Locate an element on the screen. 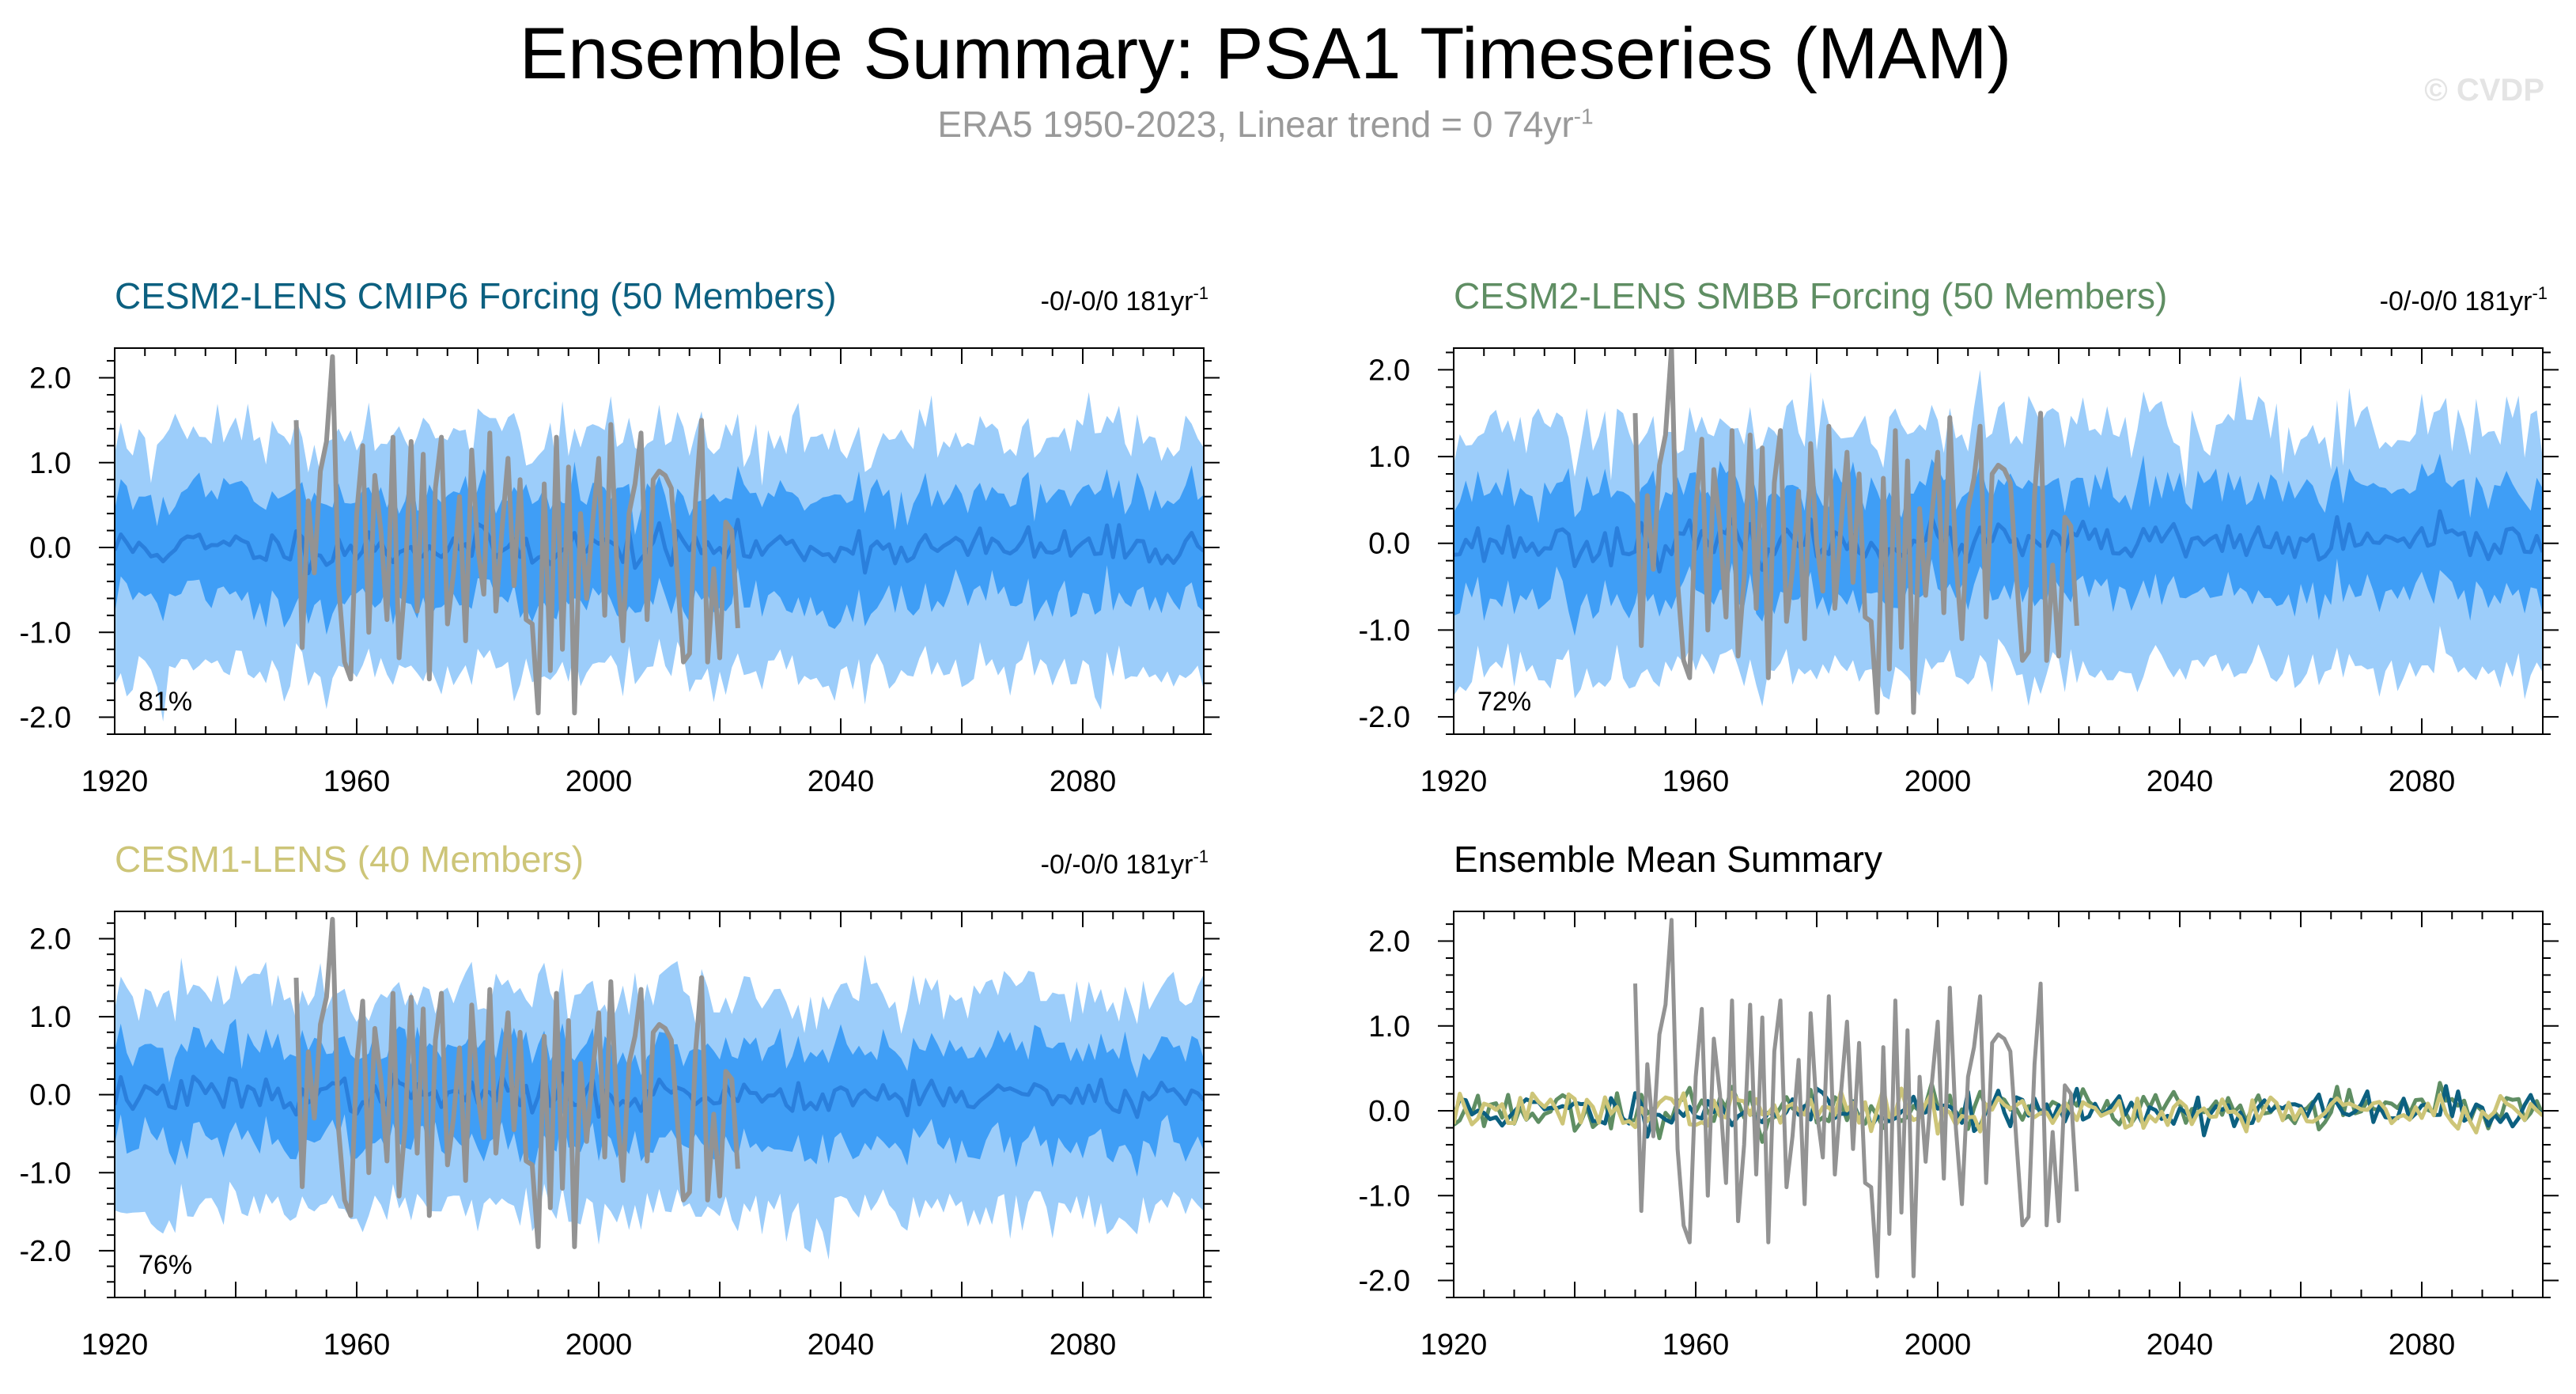  x-tick-label-cesm1: 2000 is located at coordinates (599, 1345).